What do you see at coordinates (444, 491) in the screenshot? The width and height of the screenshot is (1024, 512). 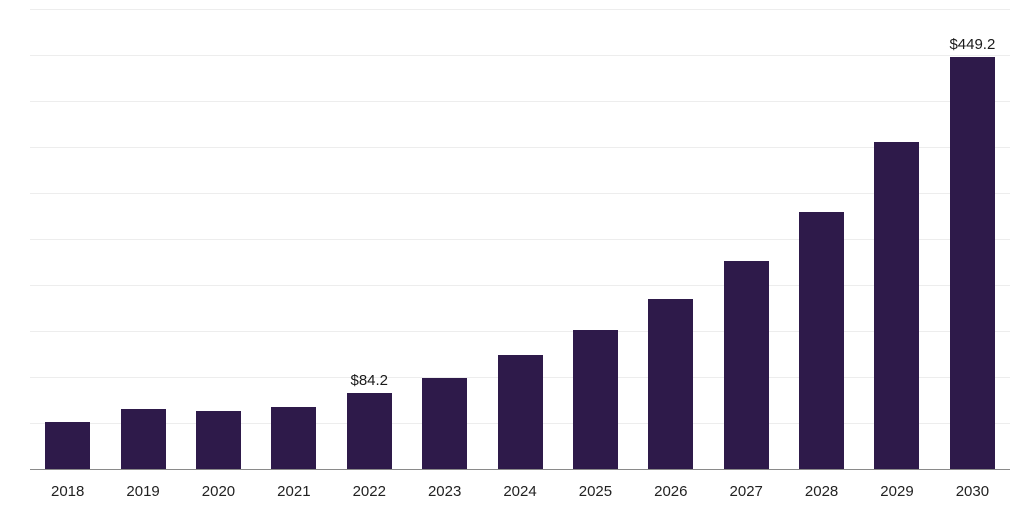 I see `x-tick-label: 2023` at bounding box center [444, 491].